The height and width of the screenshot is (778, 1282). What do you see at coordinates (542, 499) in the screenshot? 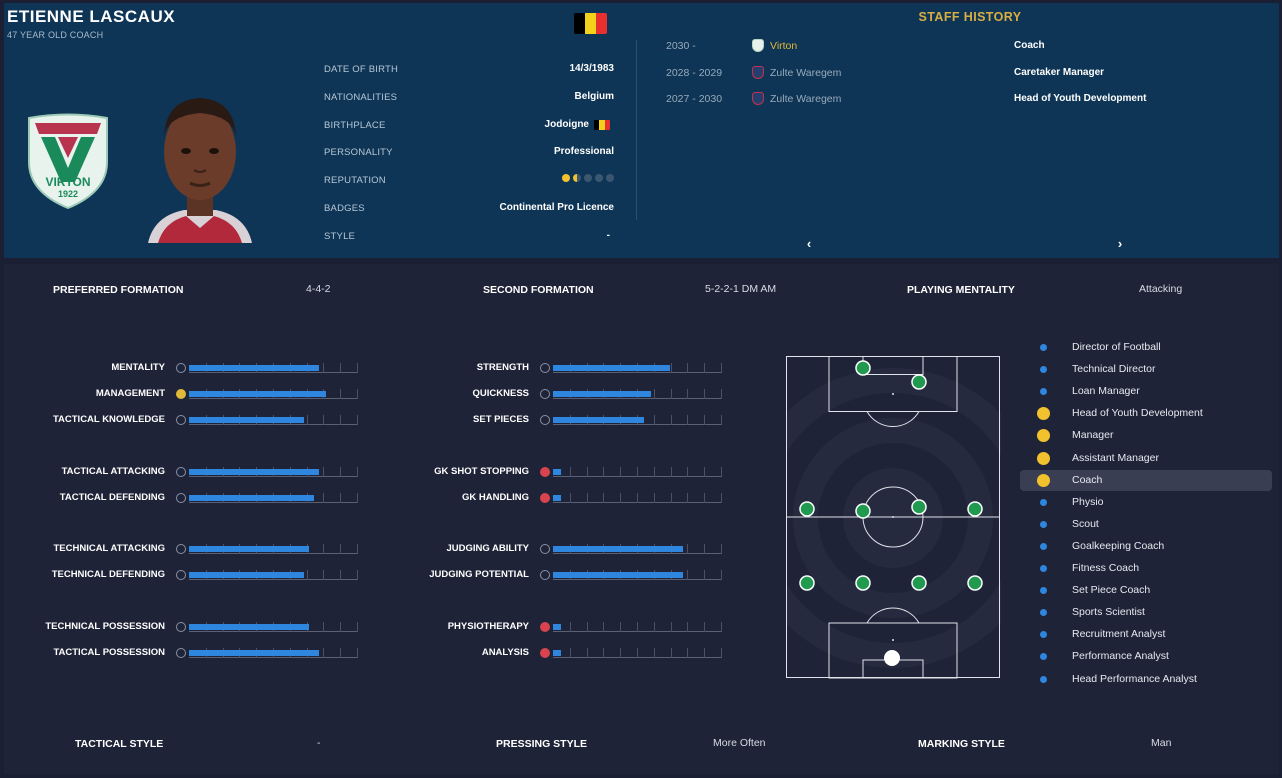
I see `attribute-row: GK HANDLING` at bounding box center [542, 499].